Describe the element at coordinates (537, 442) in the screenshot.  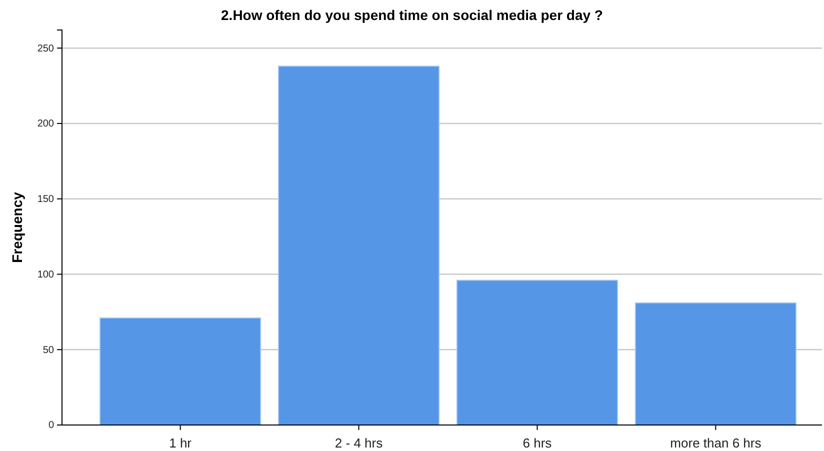
I see `x-tick-label: 6 hrs` at that location.